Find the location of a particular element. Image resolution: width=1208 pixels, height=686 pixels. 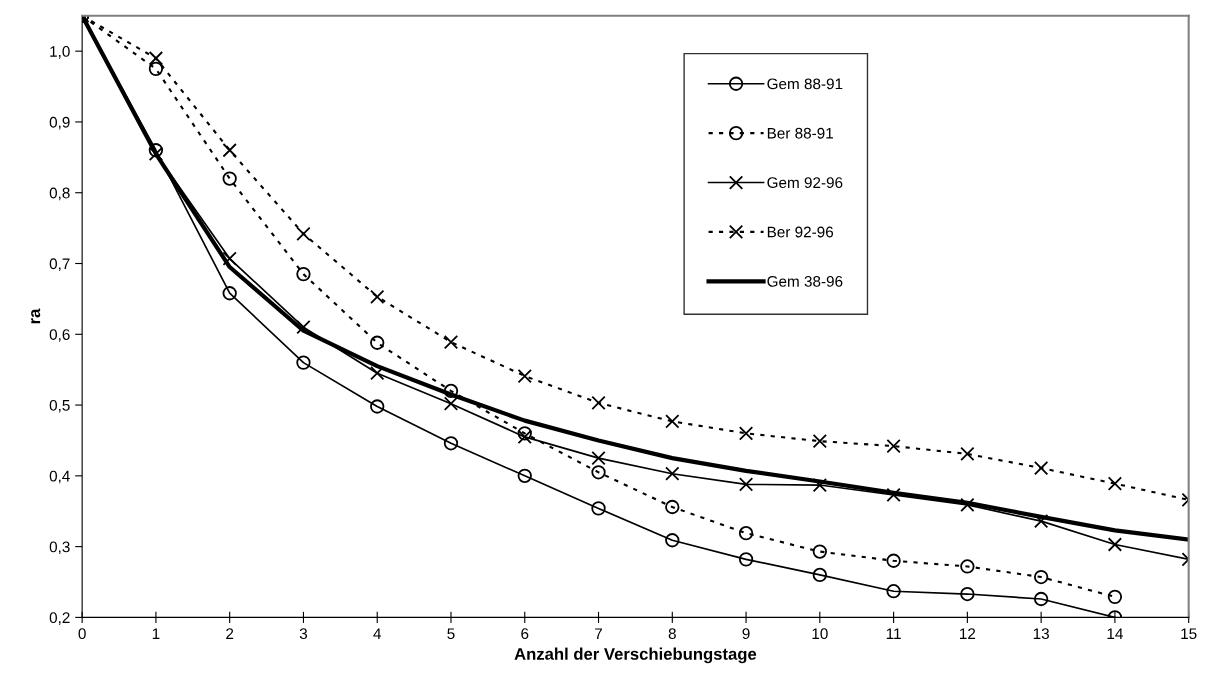

legend-label: Ber 88-91 is located at coordinates (800, 133).